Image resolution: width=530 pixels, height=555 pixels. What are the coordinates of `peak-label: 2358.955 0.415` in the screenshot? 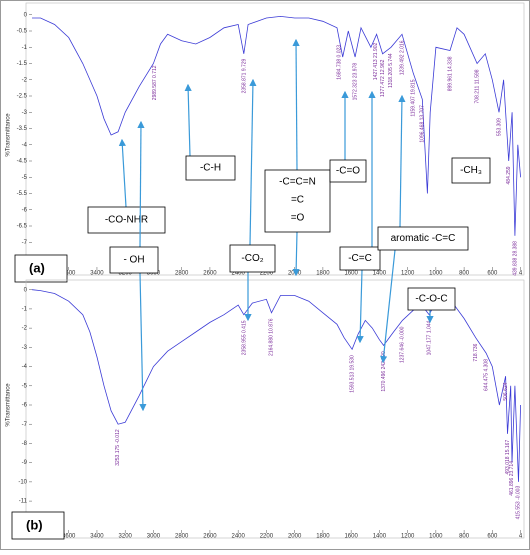 It's located at (244, 337).